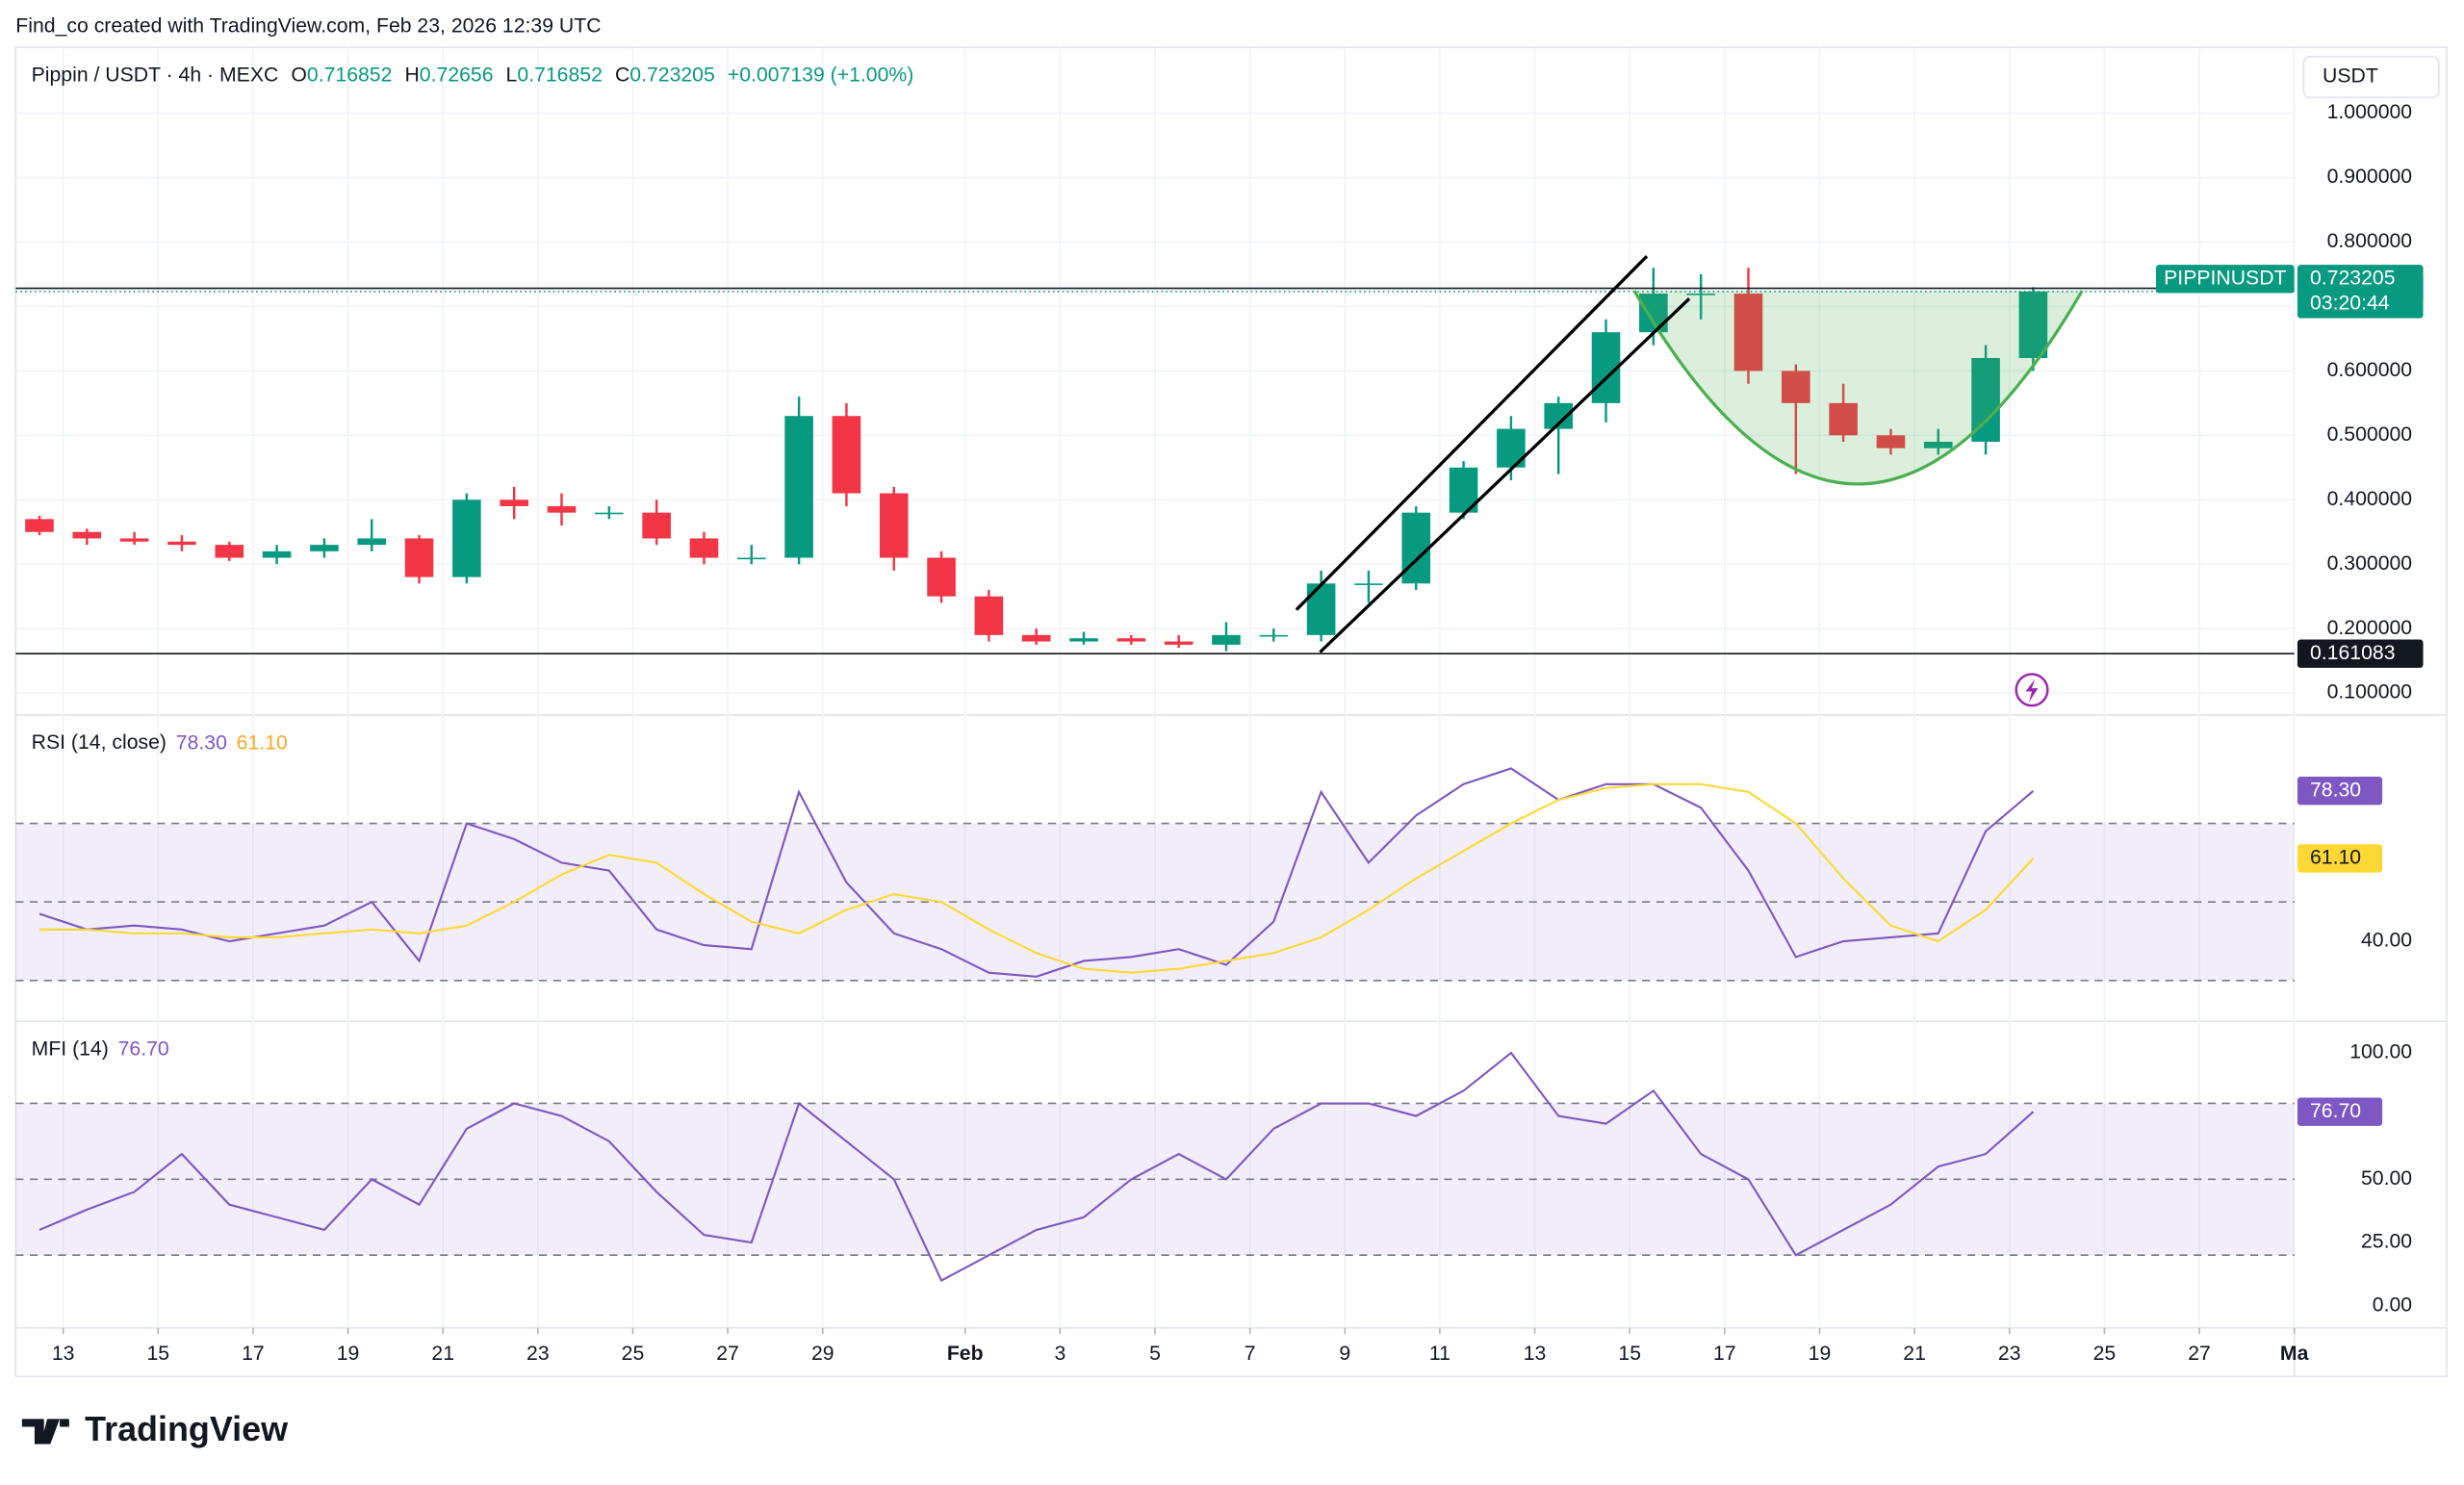 This screenshot has width=2464, height=1485. What do you see at coordinates (186, 1428) in the screenshot?
I see `logo-text: TradingView` at bounding box center [186, 1428].